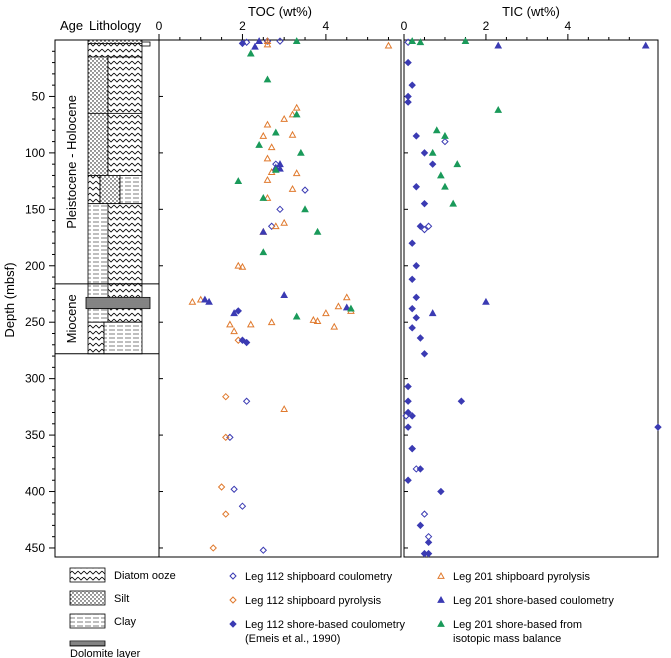 The width and height of the screenshot is (671, 658). I want to click on y-tick-label: 250, so click(35, 322).